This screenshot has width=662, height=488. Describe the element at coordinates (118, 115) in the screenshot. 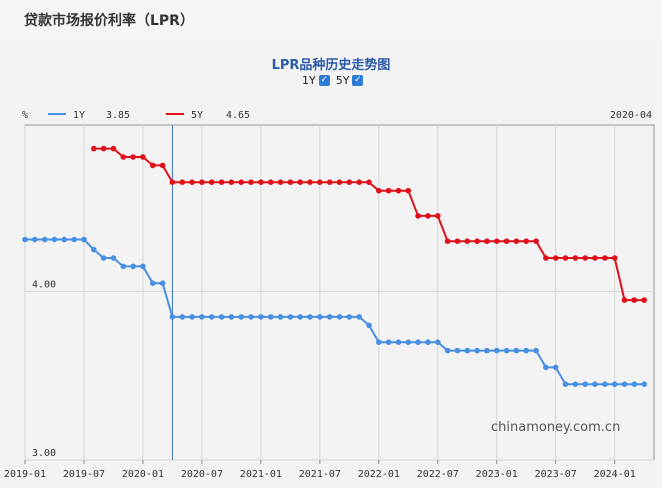

I see `legend-1y-value: 3.85` at that location.